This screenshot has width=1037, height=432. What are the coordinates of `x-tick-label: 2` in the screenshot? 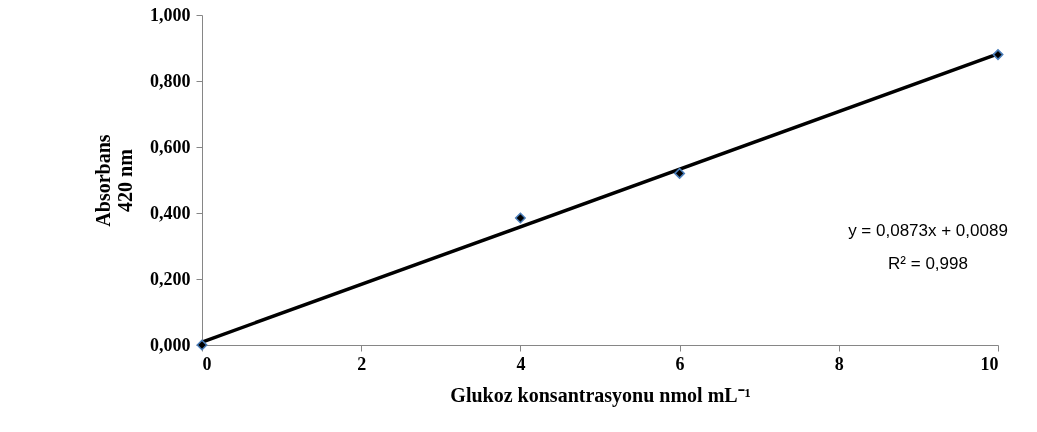 It's located at (362, 363).